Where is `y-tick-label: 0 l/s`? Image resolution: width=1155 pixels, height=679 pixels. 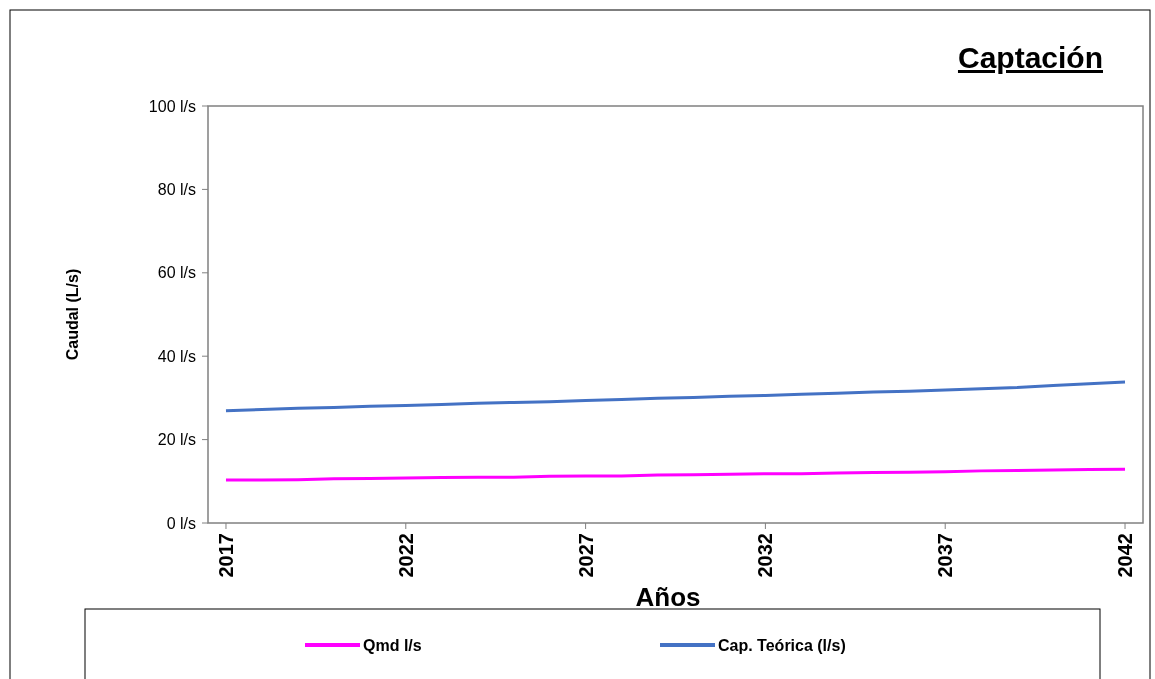 y-tick-label: 0 l/s is located at coordinates (181, 523).